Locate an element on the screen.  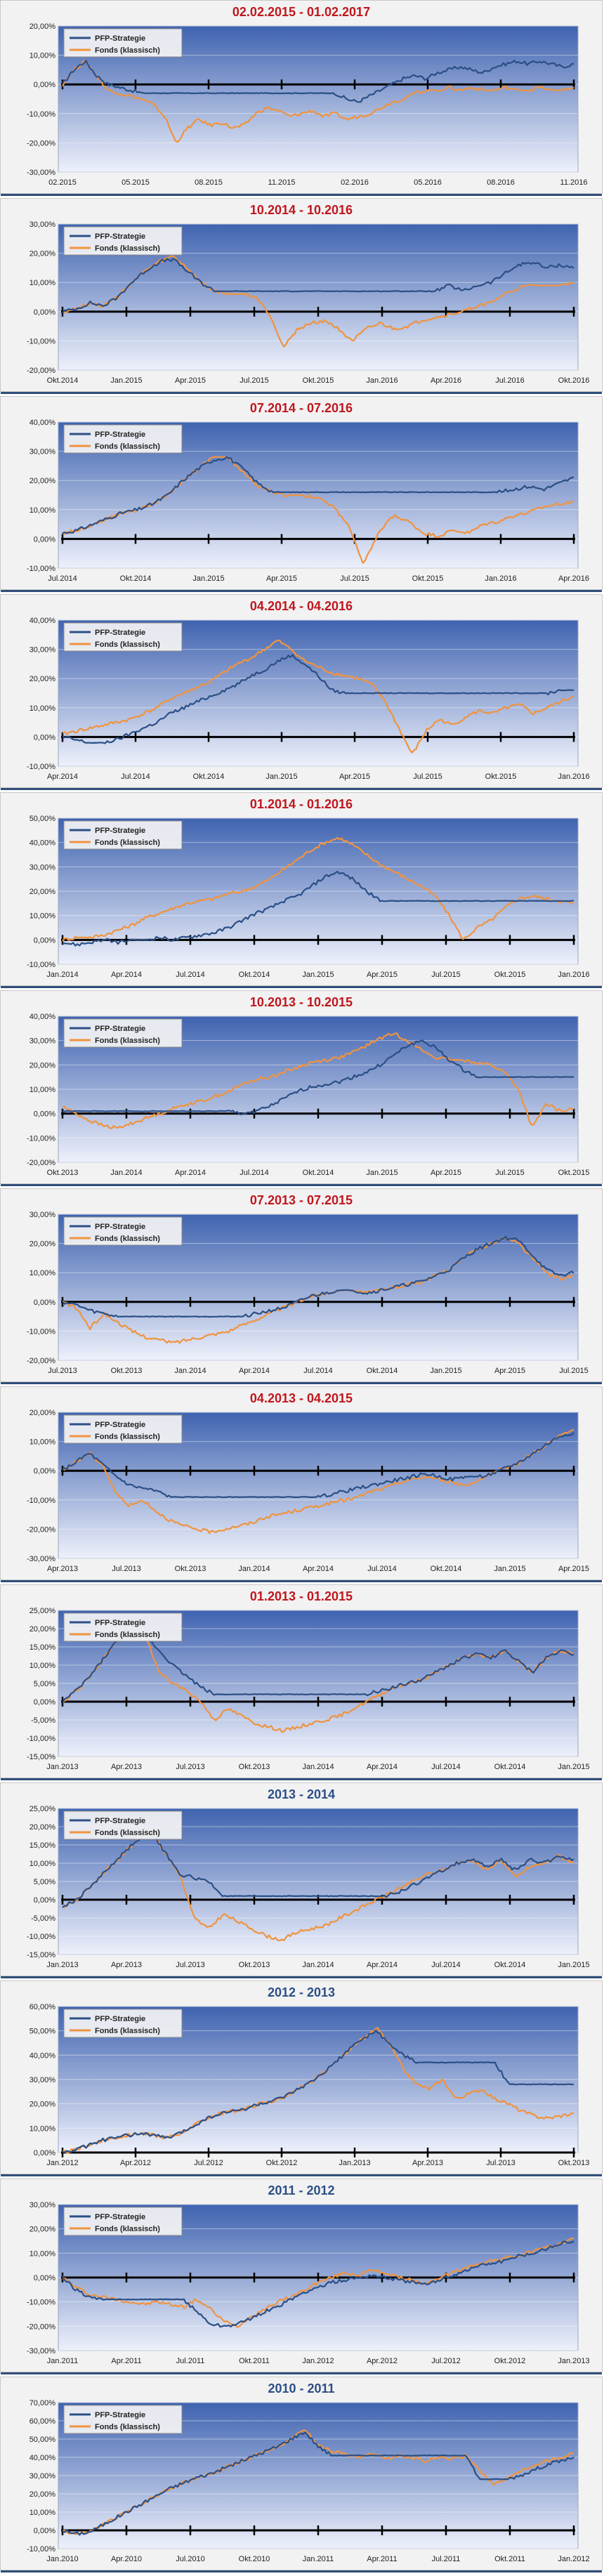
x-tick-label: Jul.2016 is located at coordinates (510, 380).